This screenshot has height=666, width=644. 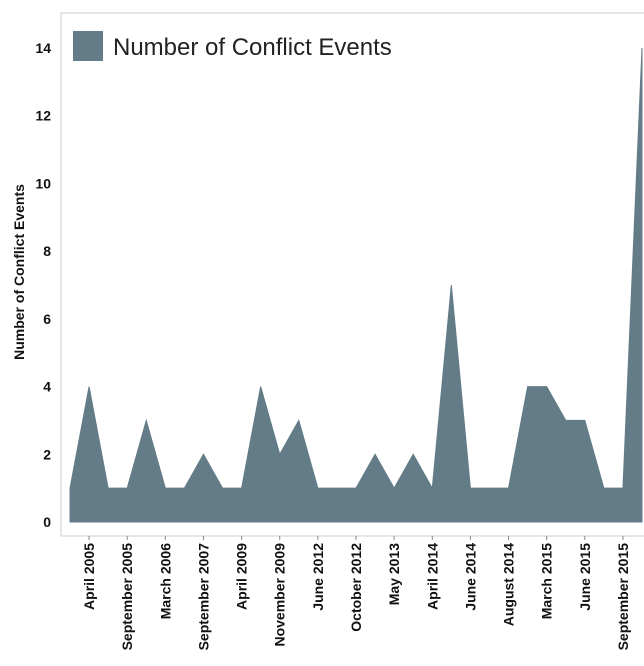 I want to click on x-tick-label: September 2007, so click(x=204, y=597).